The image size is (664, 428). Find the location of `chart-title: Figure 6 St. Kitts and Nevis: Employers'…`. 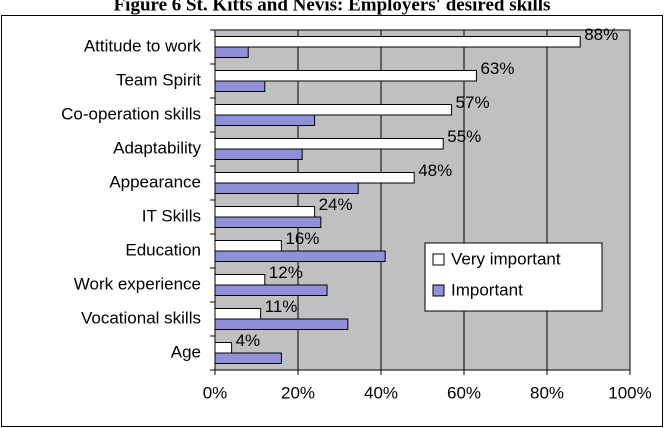

chart-title: Figure 6 St. Kitts and Nevis: Employers'… is located at coordinates (332, 7).